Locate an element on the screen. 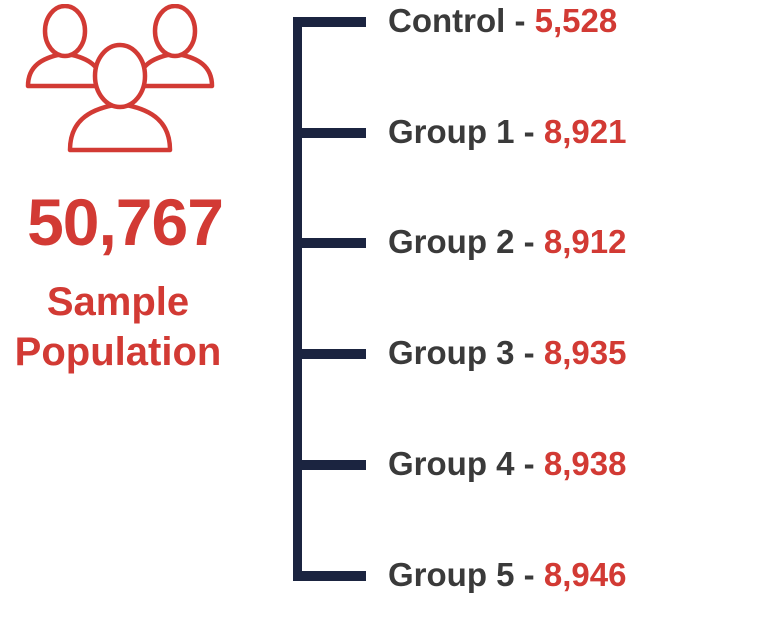  sample-population-total: 50,767 is located at coordinates (125, 222).